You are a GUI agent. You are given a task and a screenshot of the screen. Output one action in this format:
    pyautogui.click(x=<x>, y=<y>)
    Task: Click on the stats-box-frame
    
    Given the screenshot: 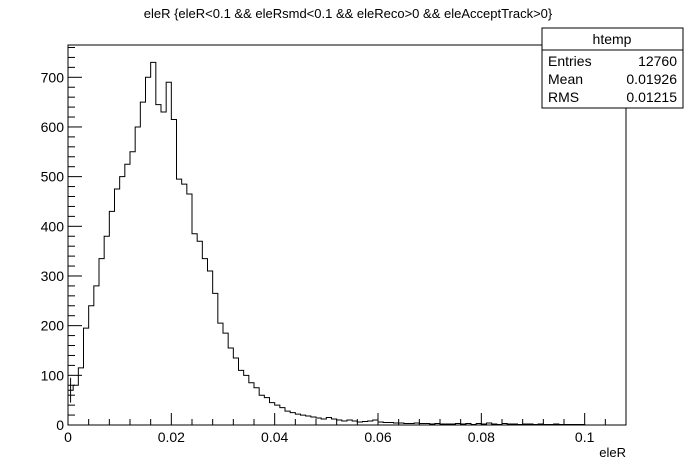 What is the action you would take?
    pyautogui.click(x=612, y=68)
    